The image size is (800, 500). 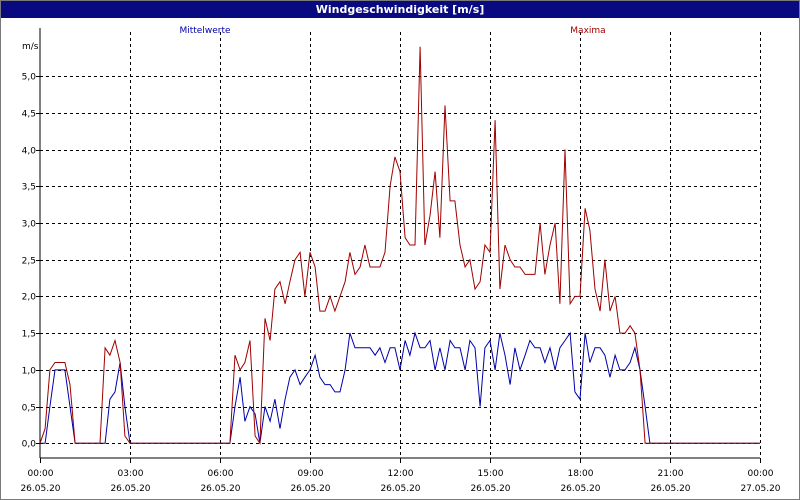 What do you see at coordinates (29, 335) in the screenshot?
I see `y-tick-label: 1,5` at bounding box center [29, 335].